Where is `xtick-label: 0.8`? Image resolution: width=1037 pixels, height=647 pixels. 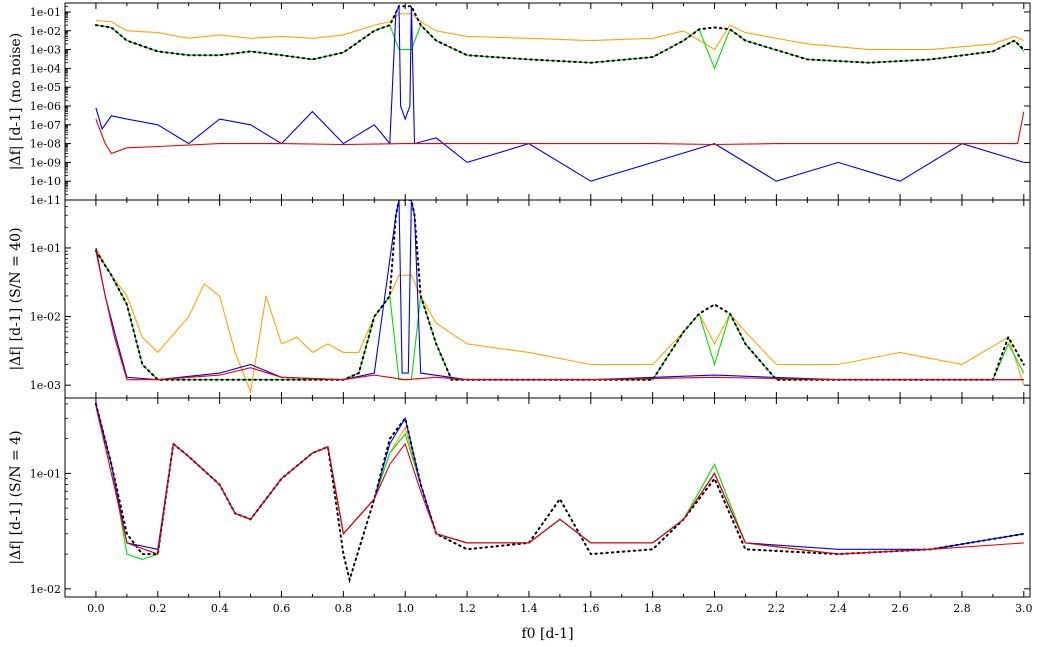 xtick-label: 0.8 is located at coordinates (344, 608).